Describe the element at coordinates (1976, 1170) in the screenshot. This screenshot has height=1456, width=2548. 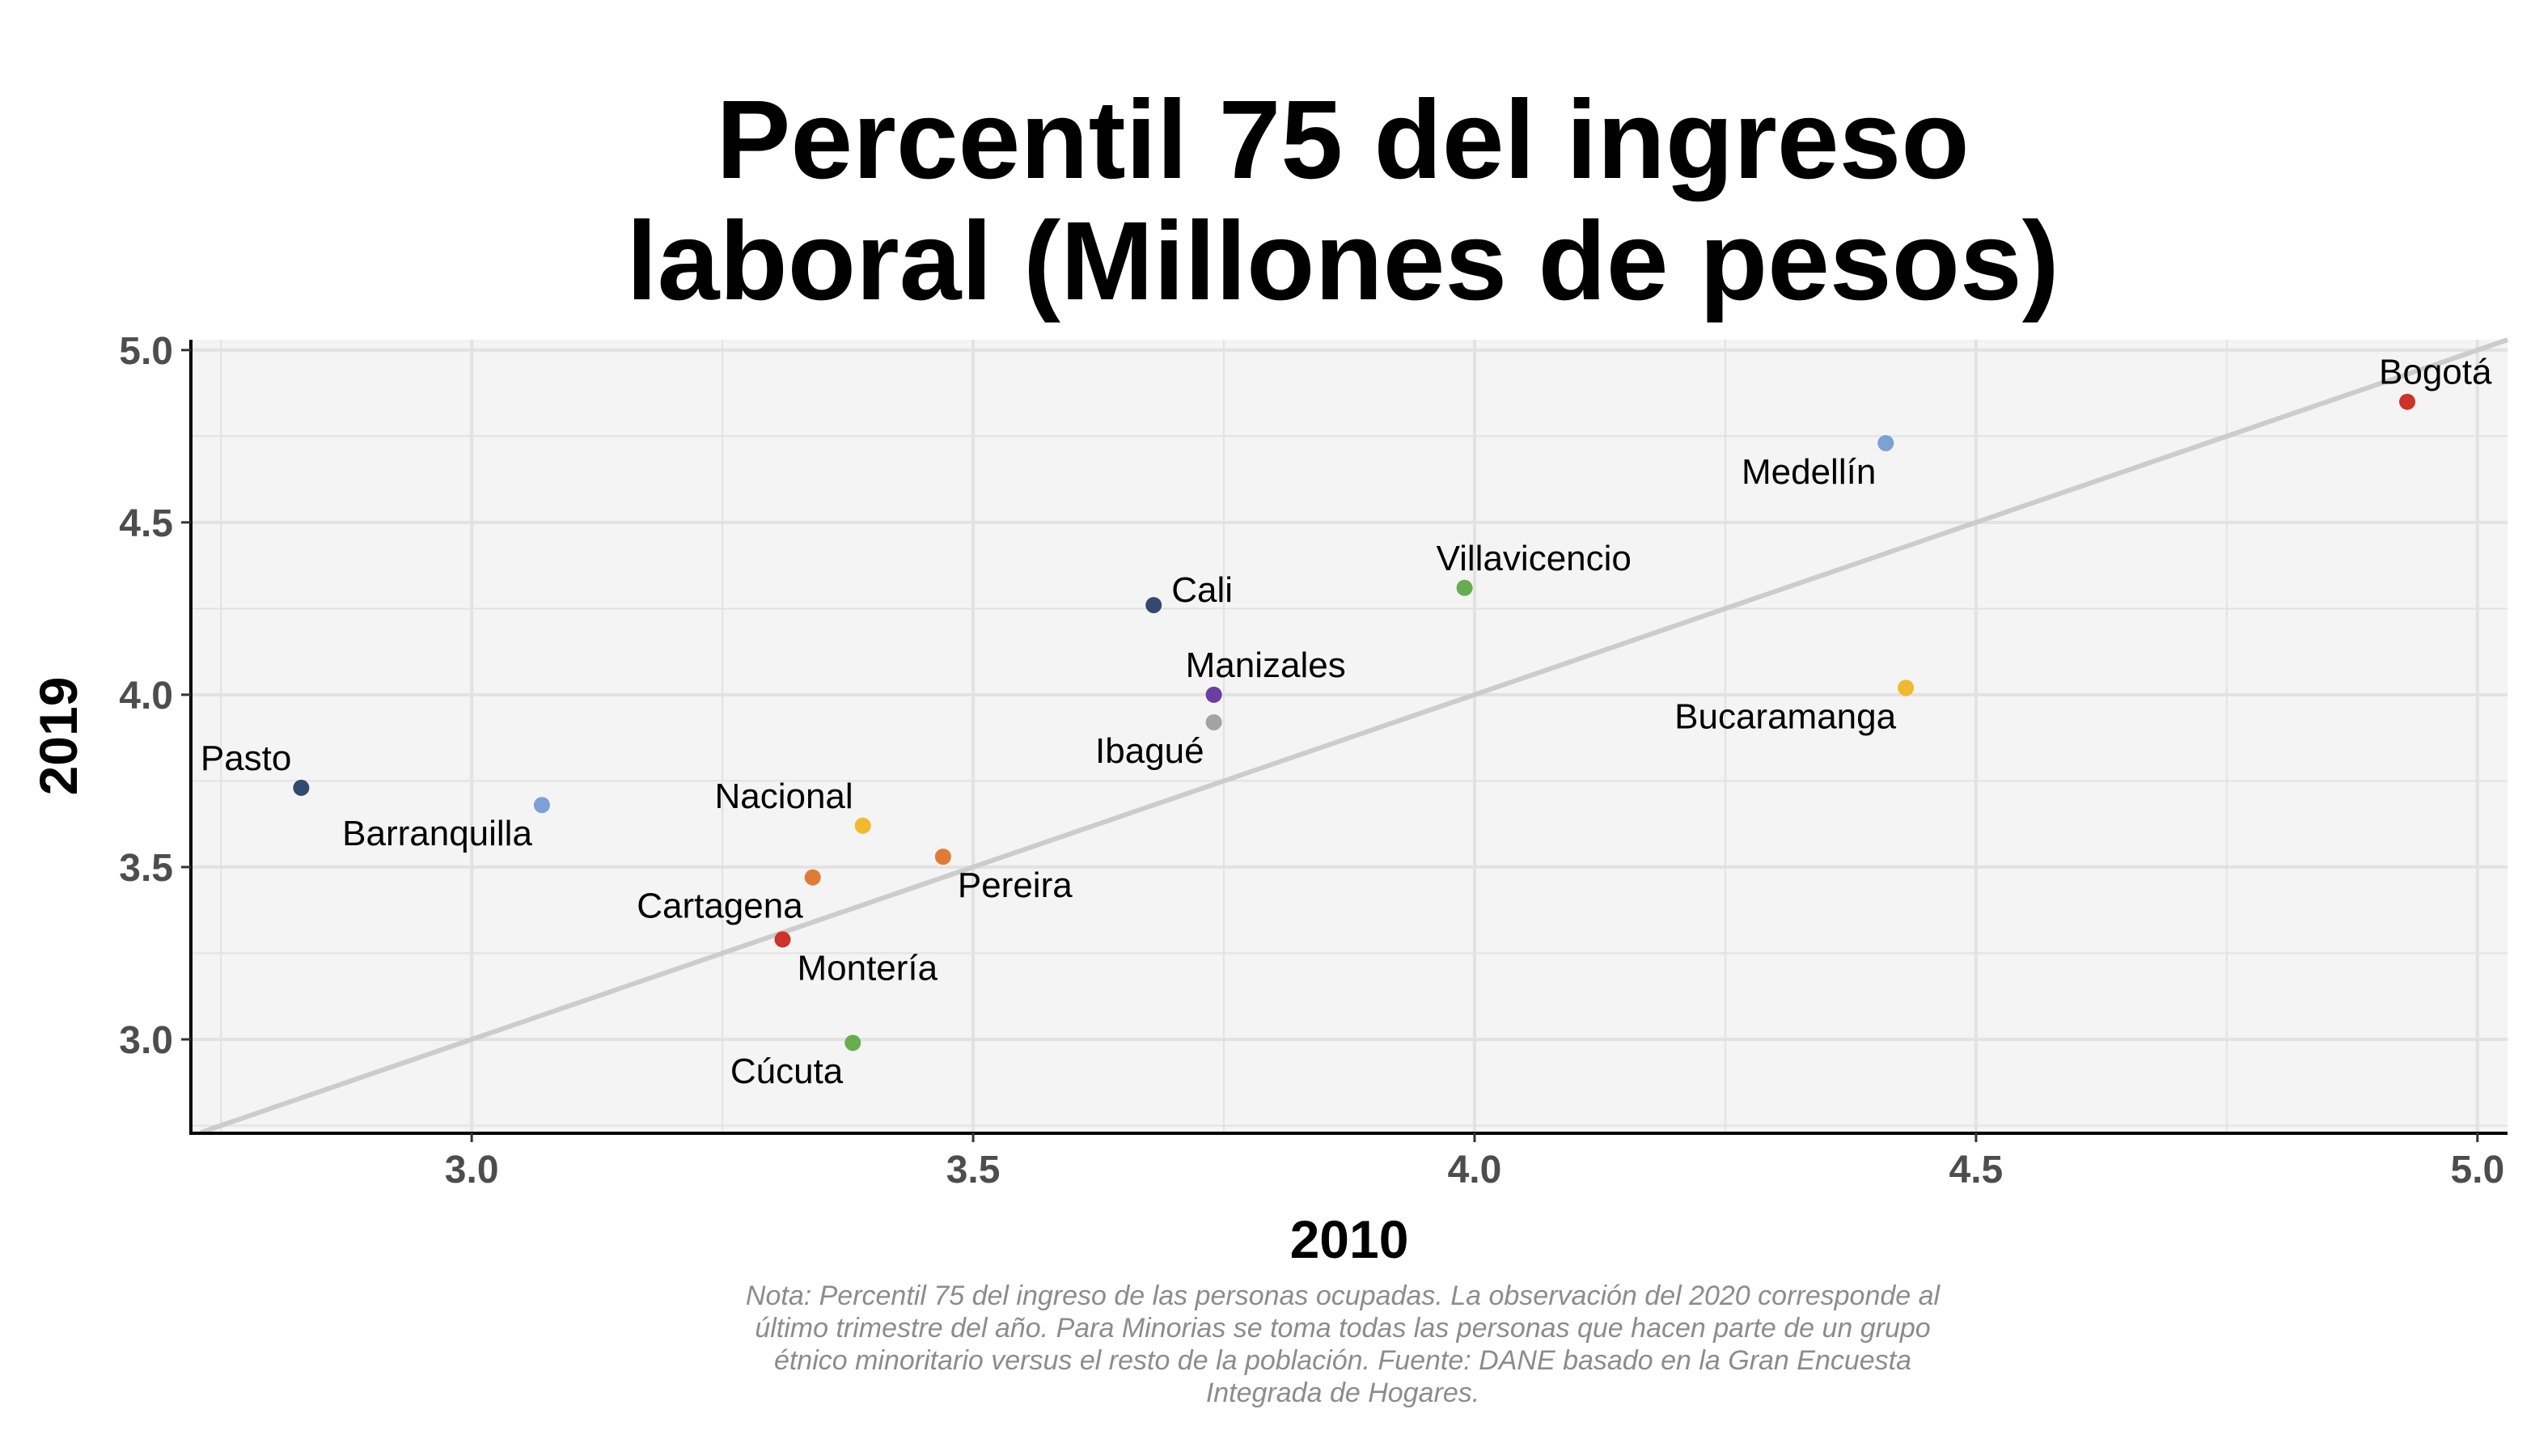
I see `x-tick-label: 4.5` at that location.